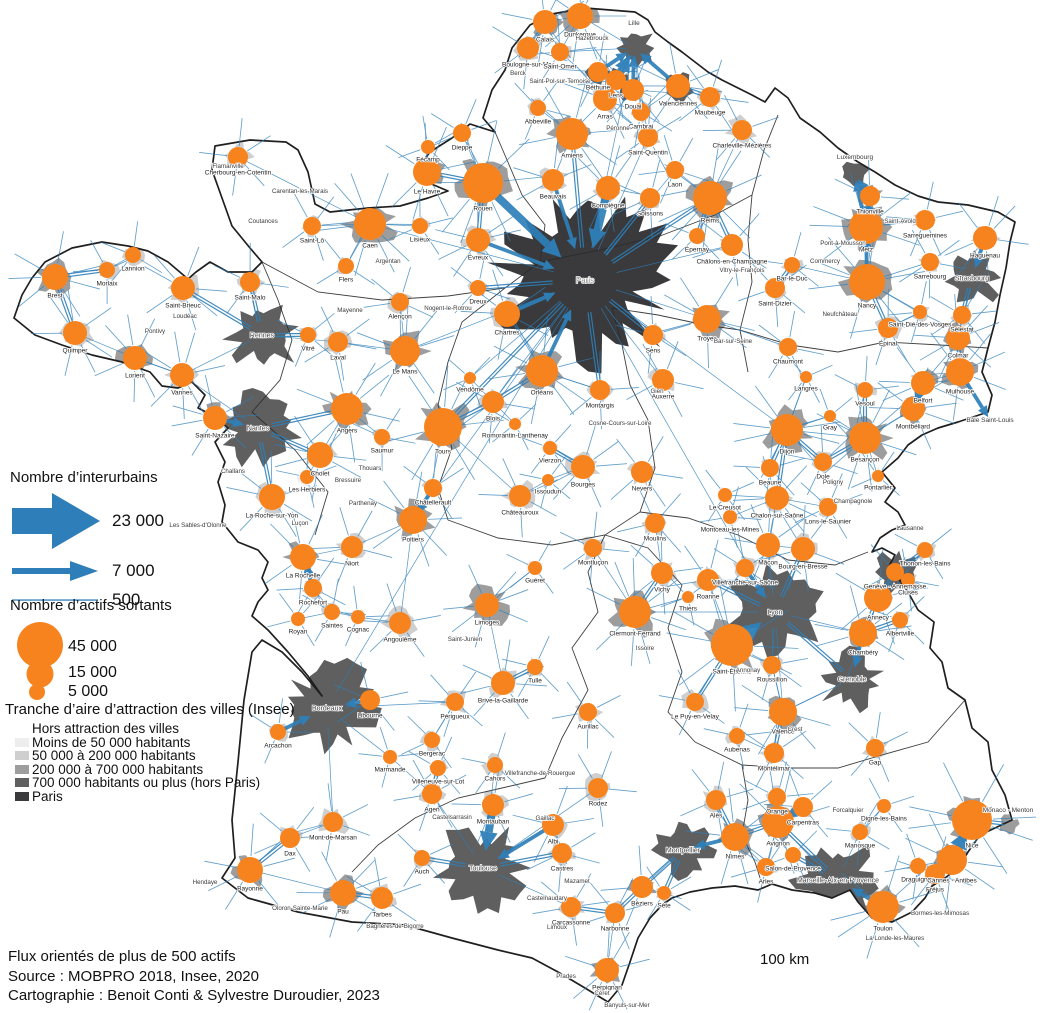 This screenshot has height=1013, width=1042. I want to click on area-swatch-icon, so click(22, 729).